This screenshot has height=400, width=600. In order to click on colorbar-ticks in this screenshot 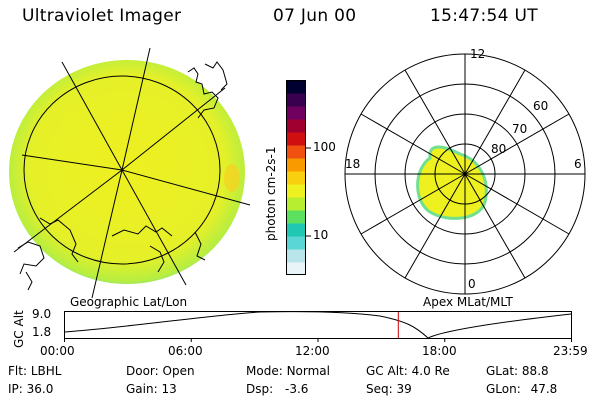, I will do `click(308, 192)`.